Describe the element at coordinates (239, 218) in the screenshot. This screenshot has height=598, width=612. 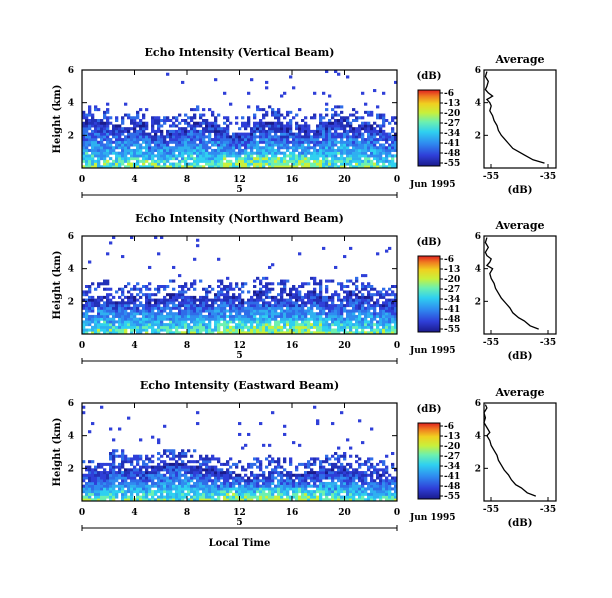
I see `panel-title: Echo Intensity (Northward Beam)` at that location.